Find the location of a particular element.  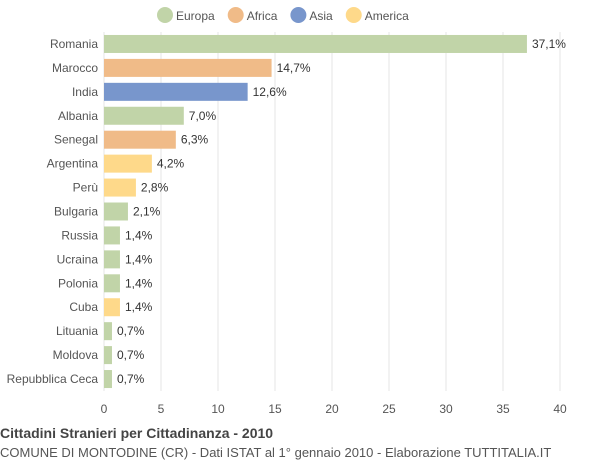

value-label-lituania: 0,7% is located at coordinates (131, 331).